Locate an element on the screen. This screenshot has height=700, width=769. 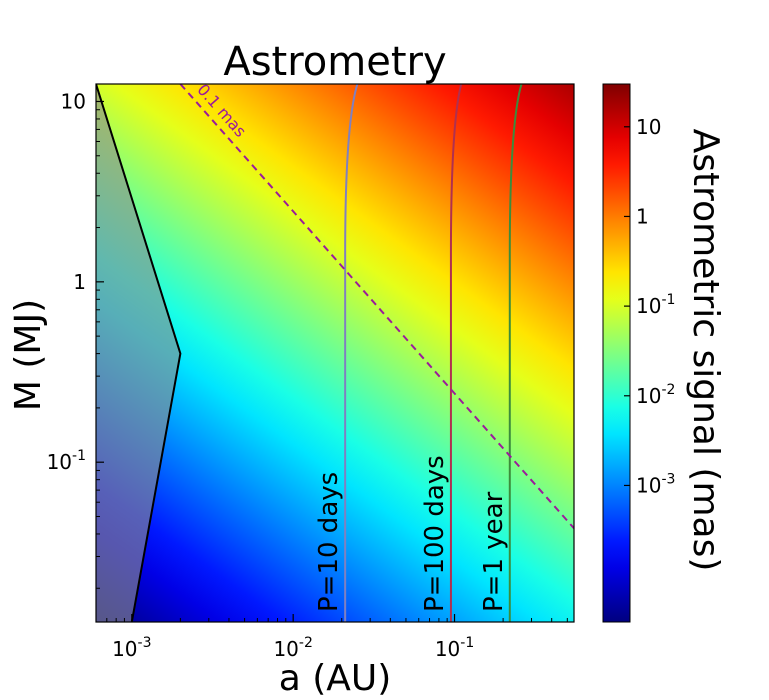
colorbar-tick-label: 10 is located at coordinates (648, 127).